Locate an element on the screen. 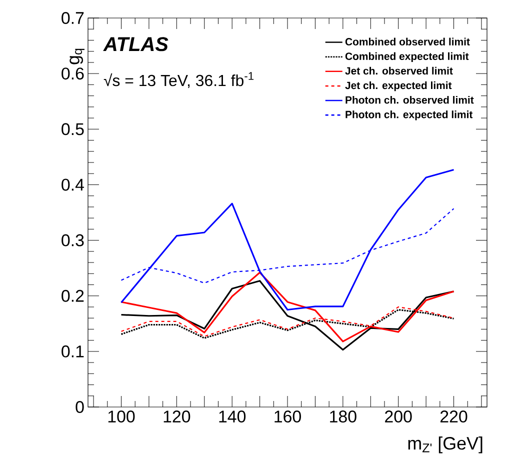  legend-label: Combined observed limit is located at coordinates (407, 42).